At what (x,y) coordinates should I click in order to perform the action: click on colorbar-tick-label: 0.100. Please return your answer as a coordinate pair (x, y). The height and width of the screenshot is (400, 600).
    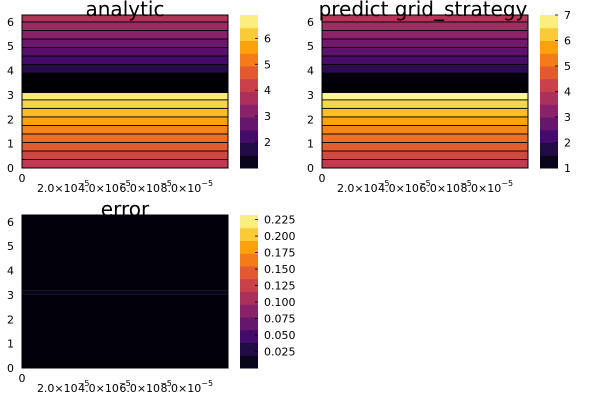
    Looking at the image, I should click on (280, 302).